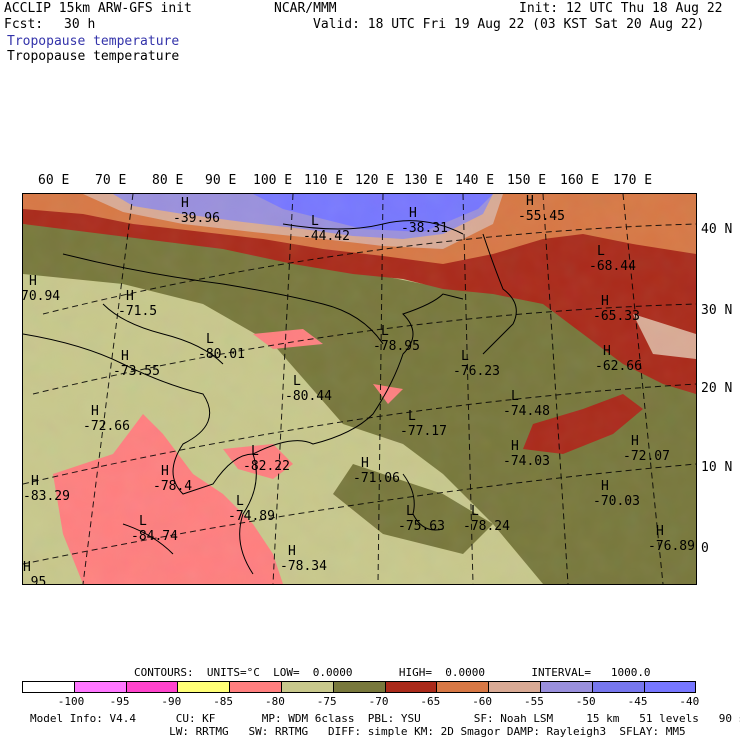  What do you see at coordinates (527, 180) in the screenshot?
I see `longitude-label: 150 E` at bounding box center [527, 180].